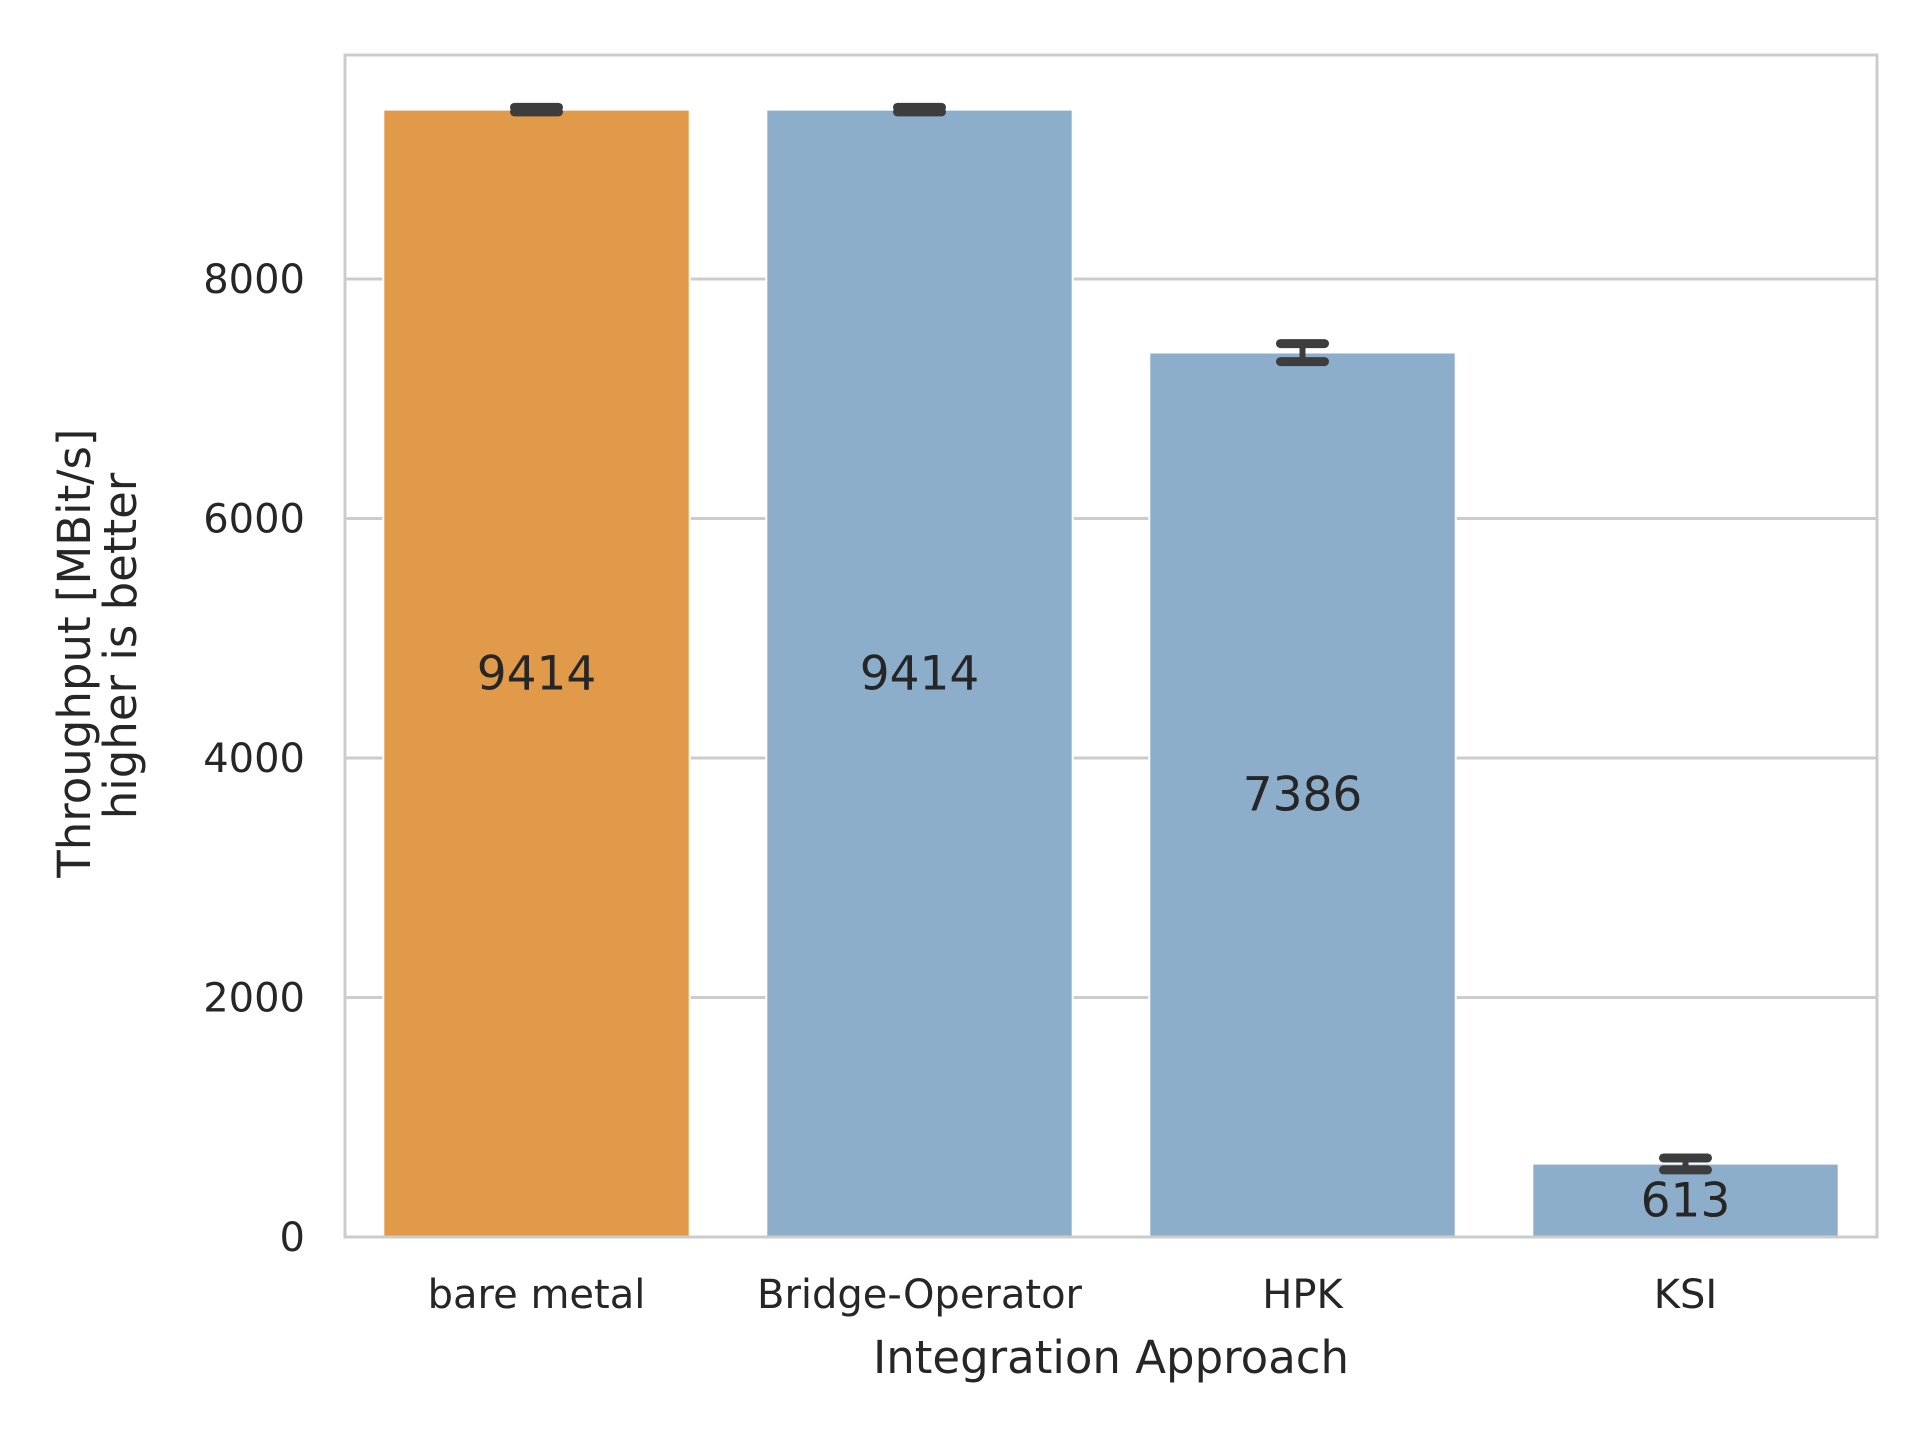  Describe the element at coordinates (254, 519) in the screenshot. I see `y-tick-label: 6000` at that location.